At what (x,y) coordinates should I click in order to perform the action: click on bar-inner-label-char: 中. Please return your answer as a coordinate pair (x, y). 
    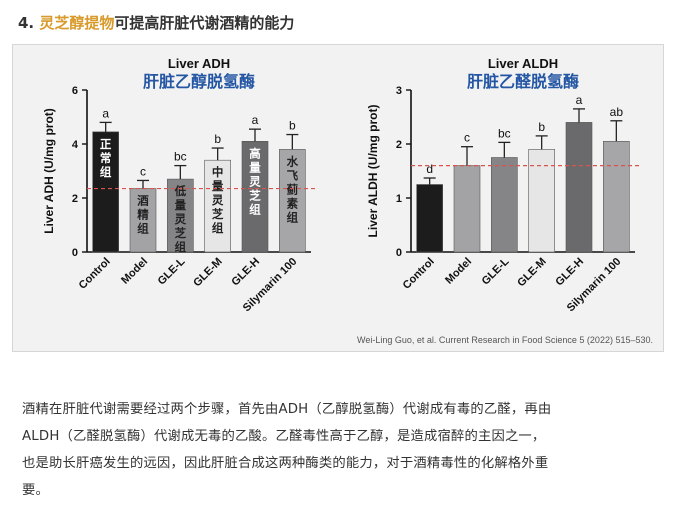
    Looking at the image, I should click on (218, 172).